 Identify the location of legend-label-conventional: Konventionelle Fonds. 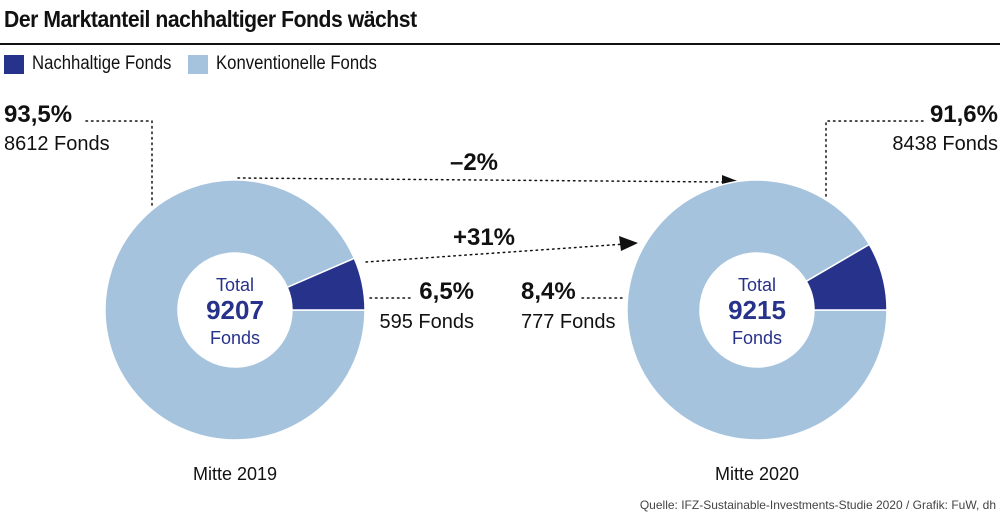
(296, 63).